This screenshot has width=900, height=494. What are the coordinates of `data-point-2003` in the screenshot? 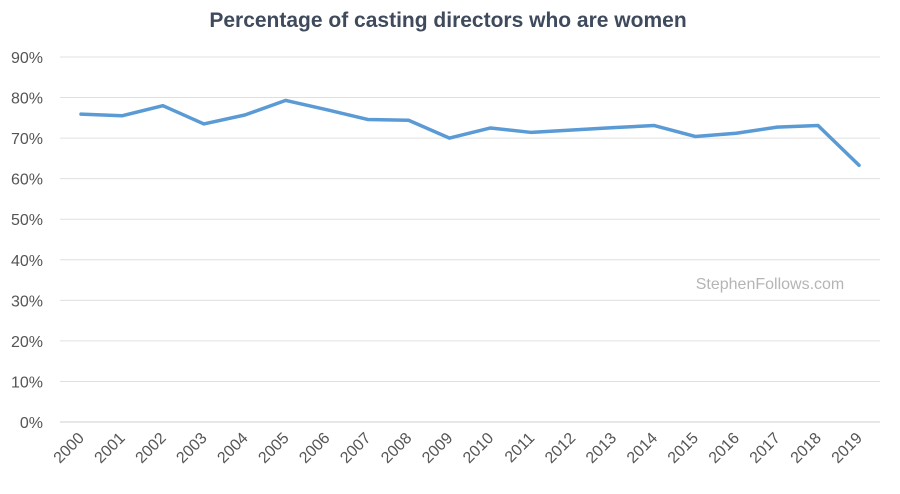 It's located at (204, 124).